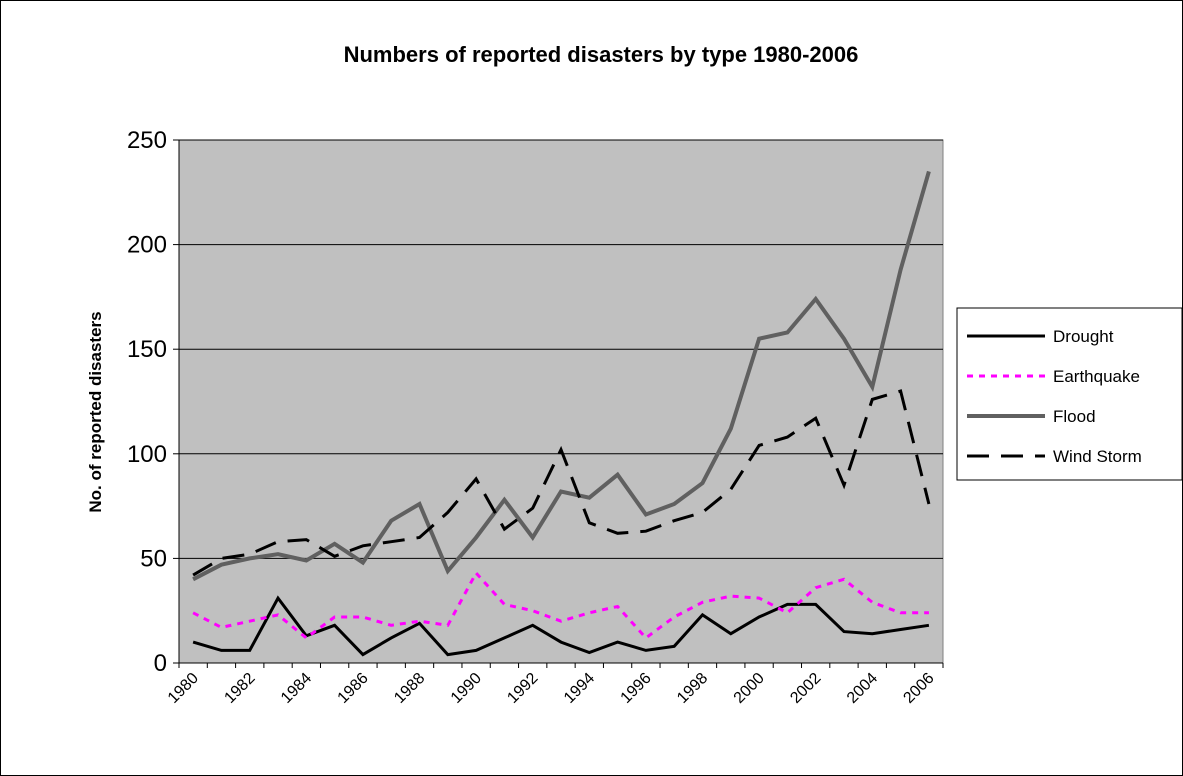 Image resolution: width=1183 pixels, height=776 pixels. Describe the element at coordinates (95, 411) in the screenshot. I see `y-axis-label: No. of reported disasters` at that location.